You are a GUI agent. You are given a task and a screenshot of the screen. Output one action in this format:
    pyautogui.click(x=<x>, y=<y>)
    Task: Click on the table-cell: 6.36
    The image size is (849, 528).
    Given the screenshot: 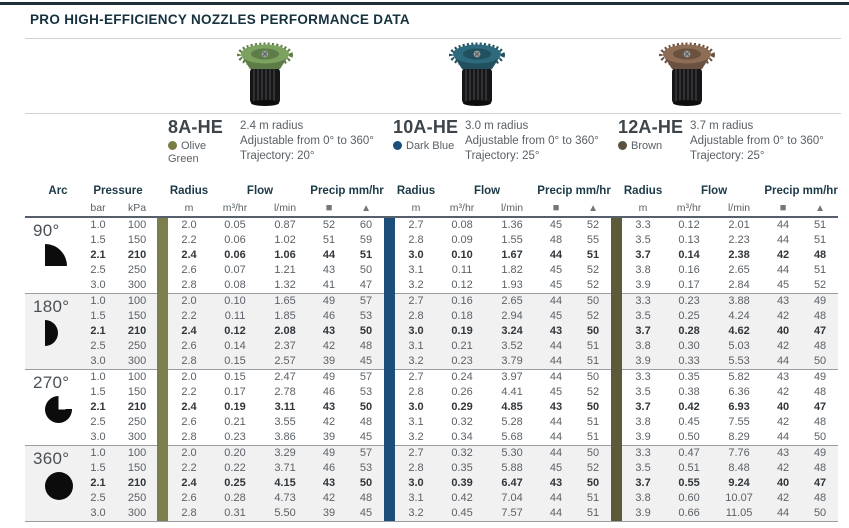 What is the action you would take?
    pyautogui.click(x=739, y=392)
    